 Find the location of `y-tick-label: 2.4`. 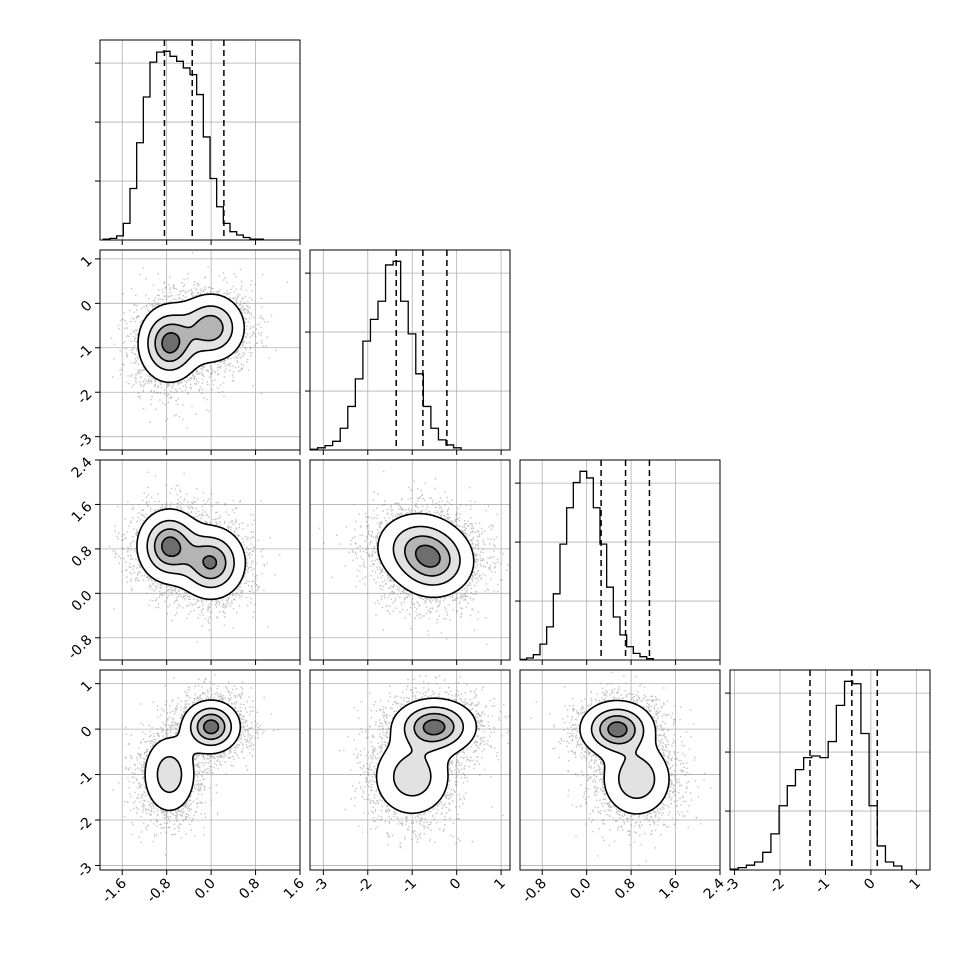

y-tick-label: 2.4 is located at coordinates (82, 467).